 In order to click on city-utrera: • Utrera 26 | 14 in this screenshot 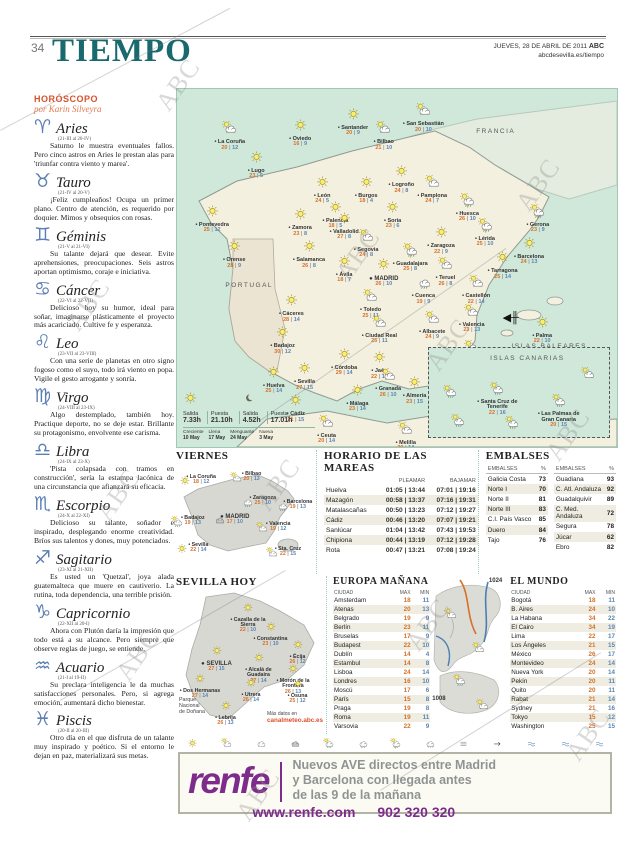, I will do `click(251, 690)`.